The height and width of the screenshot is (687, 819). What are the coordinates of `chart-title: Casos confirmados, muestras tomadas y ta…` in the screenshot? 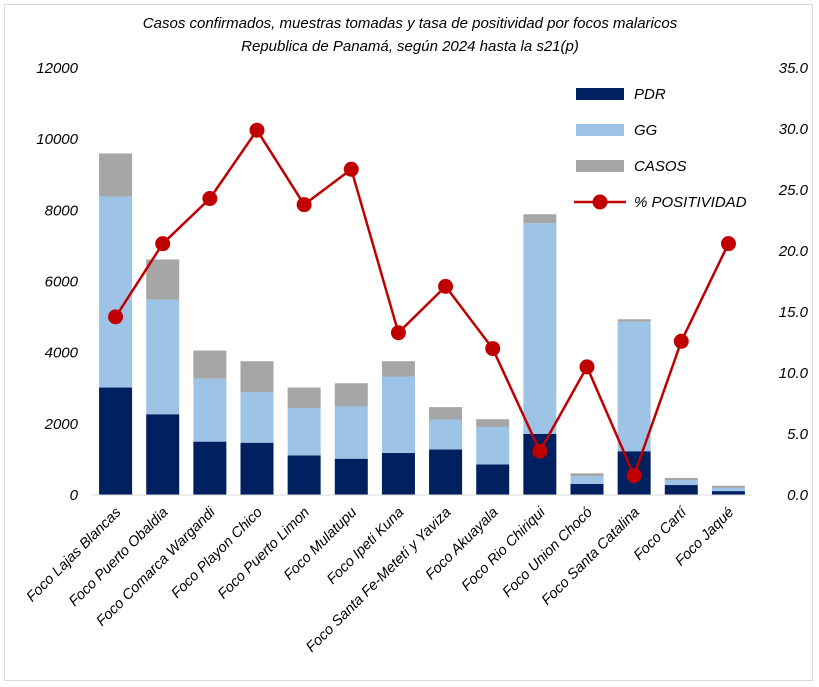 It's located at (410, 23).